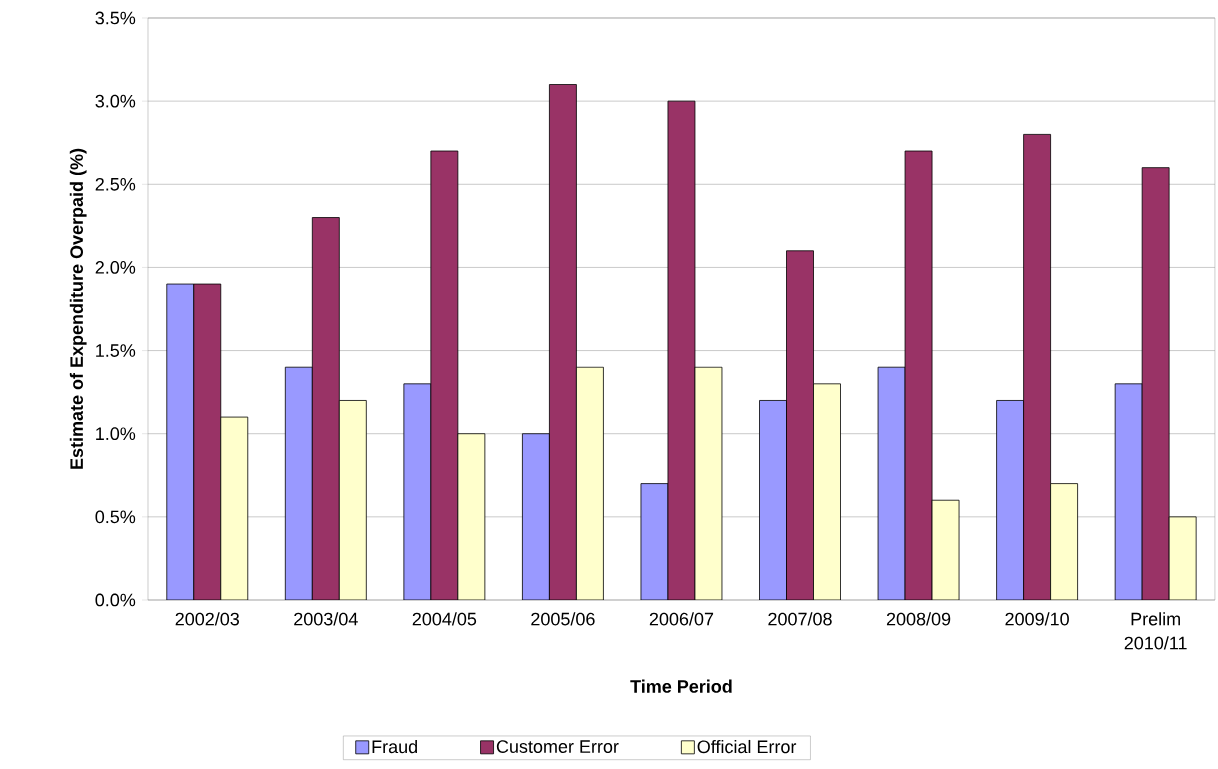  What do you see at coordinates (800, 619) in the screenshot?
I see `x-tick-label: 2007/08` at bounding box center [800, 619].